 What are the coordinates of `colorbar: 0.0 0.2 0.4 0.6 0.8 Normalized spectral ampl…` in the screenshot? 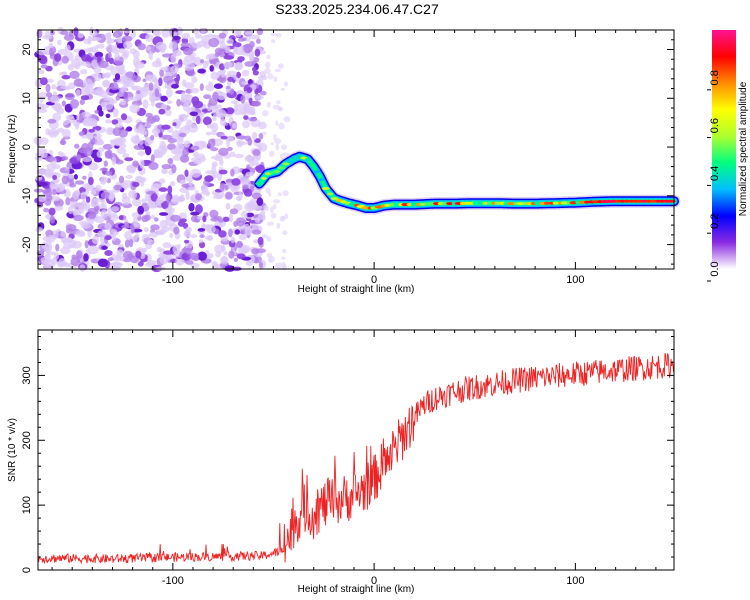 It's located at (728, 156).